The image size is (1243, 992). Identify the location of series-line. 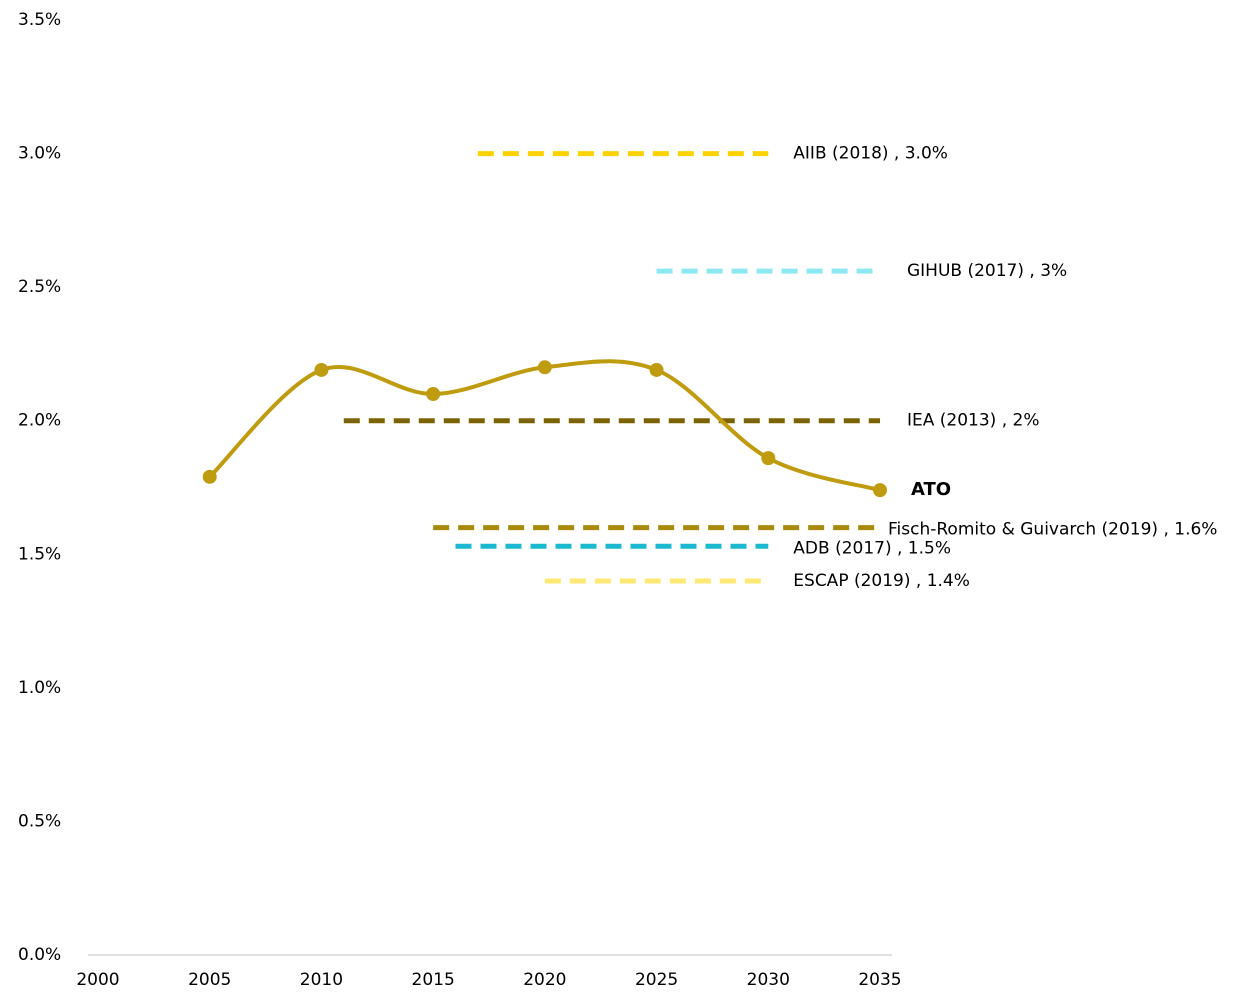
(544, 426).